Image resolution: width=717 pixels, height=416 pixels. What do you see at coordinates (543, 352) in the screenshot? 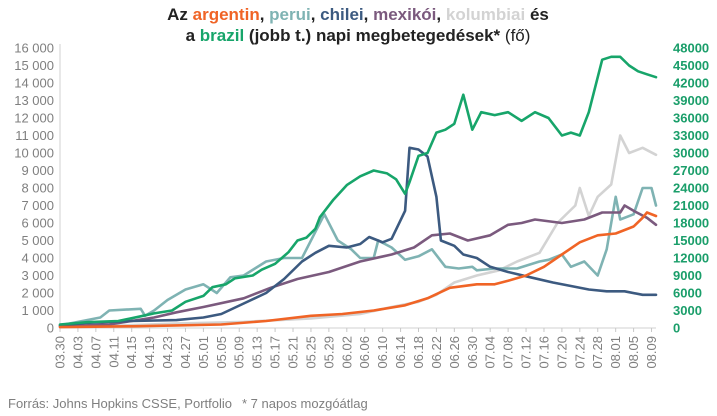
I see `x-tick-label: 07.16` at bounding box center [543, 352].